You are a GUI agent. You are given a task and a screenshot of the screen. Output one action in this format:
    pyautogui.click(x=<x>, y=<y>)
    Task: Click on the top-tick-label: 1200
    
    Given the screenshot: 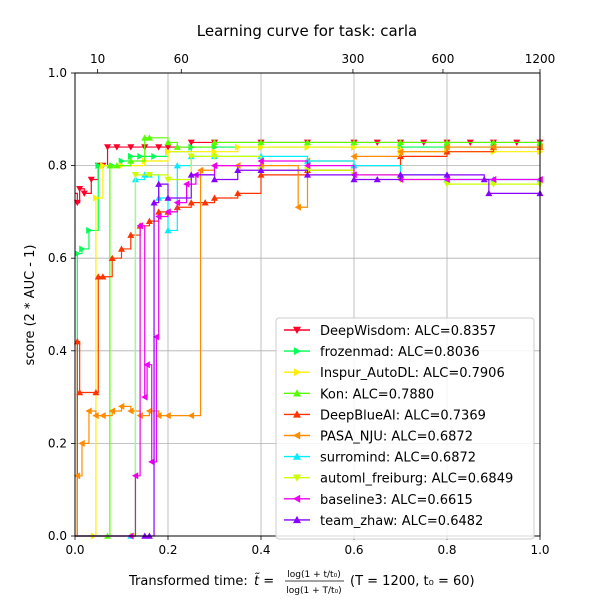 What is the action you would take?
    pyautogui.click(x=540, y=59)
    